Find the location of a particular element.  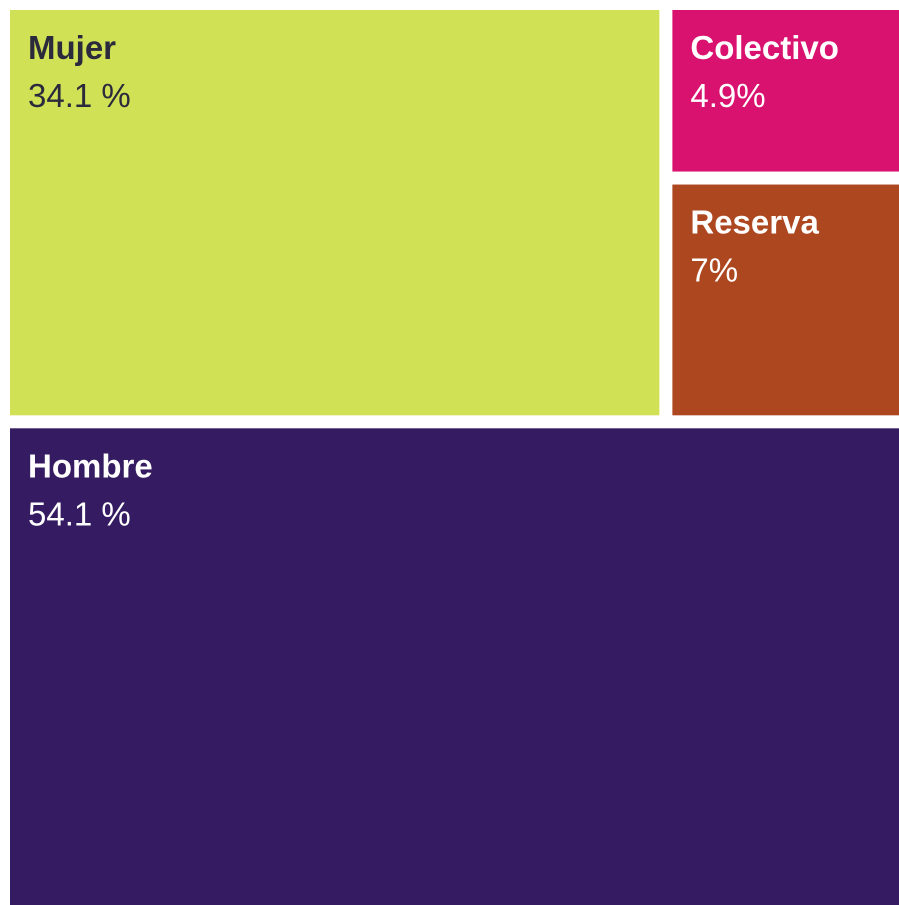

cell-value: 4.9% is located at coordinates (727, 95).